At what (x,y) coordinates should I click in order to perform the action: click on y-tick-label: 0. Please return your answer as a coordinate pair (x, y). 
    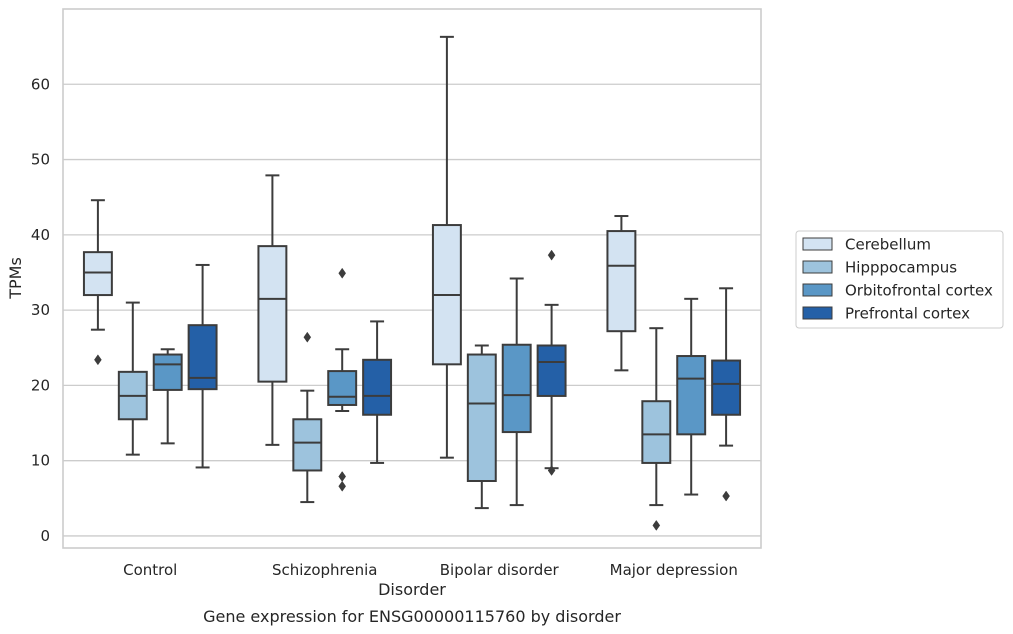
    Looking at the image, I should click on (45, 536).